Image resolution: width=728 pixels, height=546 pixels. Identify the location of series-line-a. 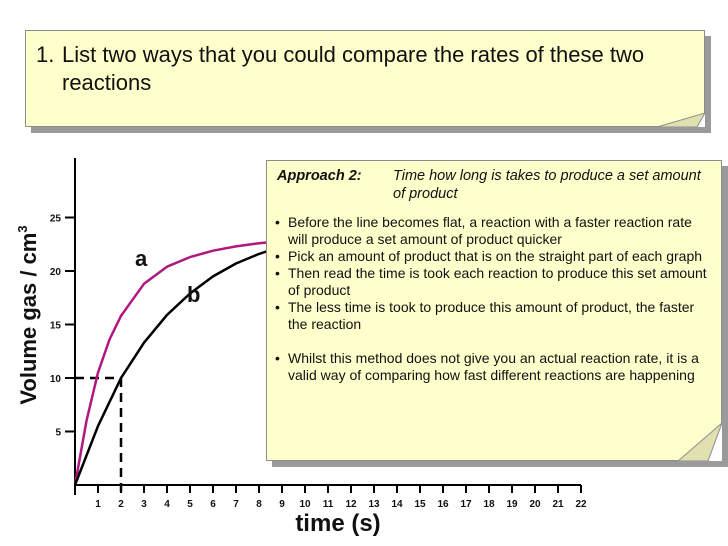
(178, 362).